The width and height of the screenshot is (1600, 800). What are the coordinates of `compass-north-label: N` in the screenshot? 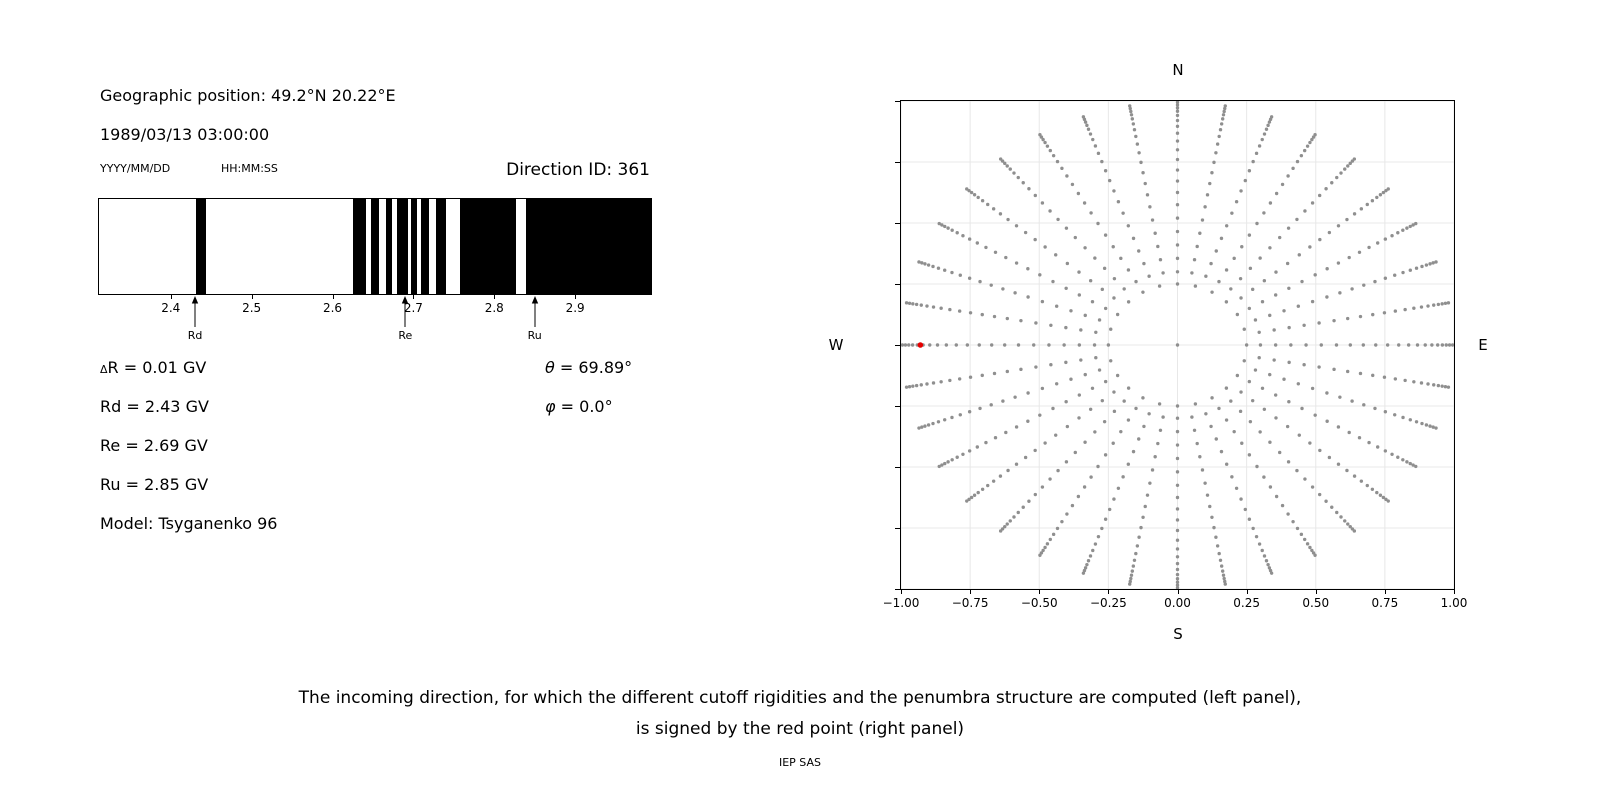 It's located at (1178, 70).